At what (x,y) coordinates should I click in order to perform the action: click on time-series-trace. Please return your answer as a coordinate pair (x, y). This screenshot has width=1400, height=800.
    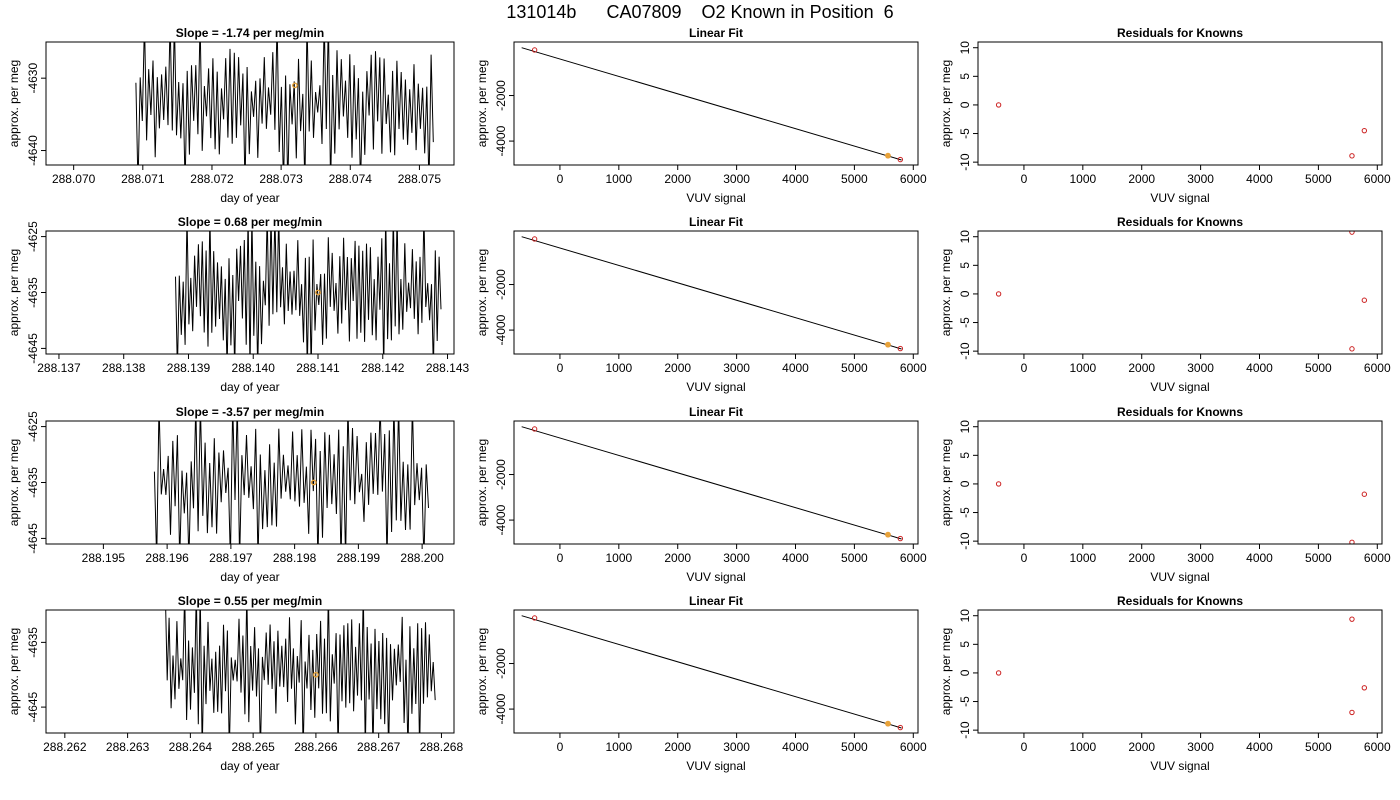
    Looking at the image, I should click on (300, 671).